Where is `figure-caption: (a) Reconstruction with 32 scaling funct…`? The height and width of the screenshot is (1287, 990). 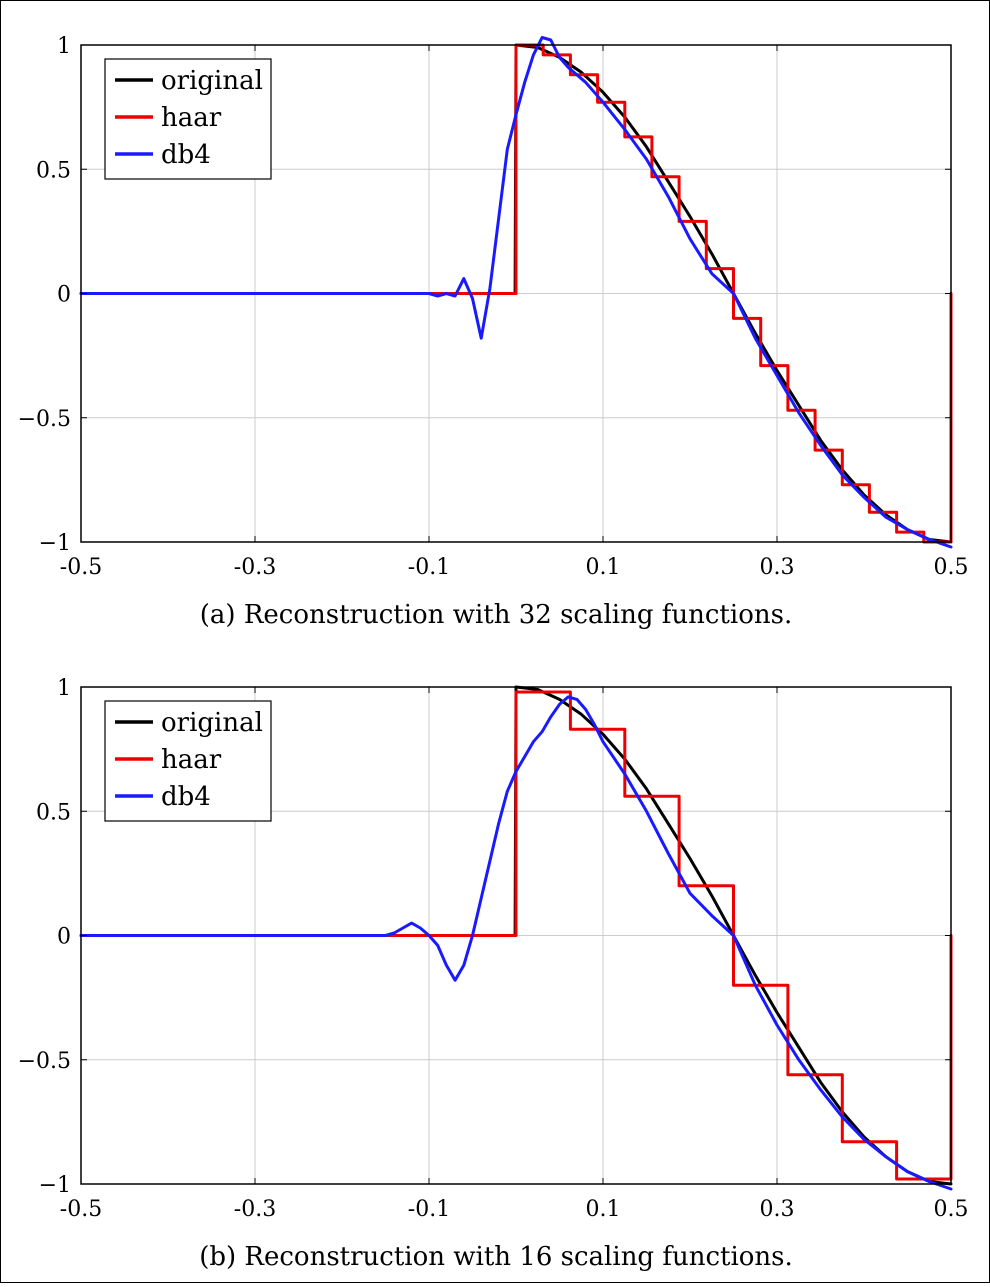
figure-caption: (a) Reconstruction with 32 scaling funct… is located at coordinates (496, 615).